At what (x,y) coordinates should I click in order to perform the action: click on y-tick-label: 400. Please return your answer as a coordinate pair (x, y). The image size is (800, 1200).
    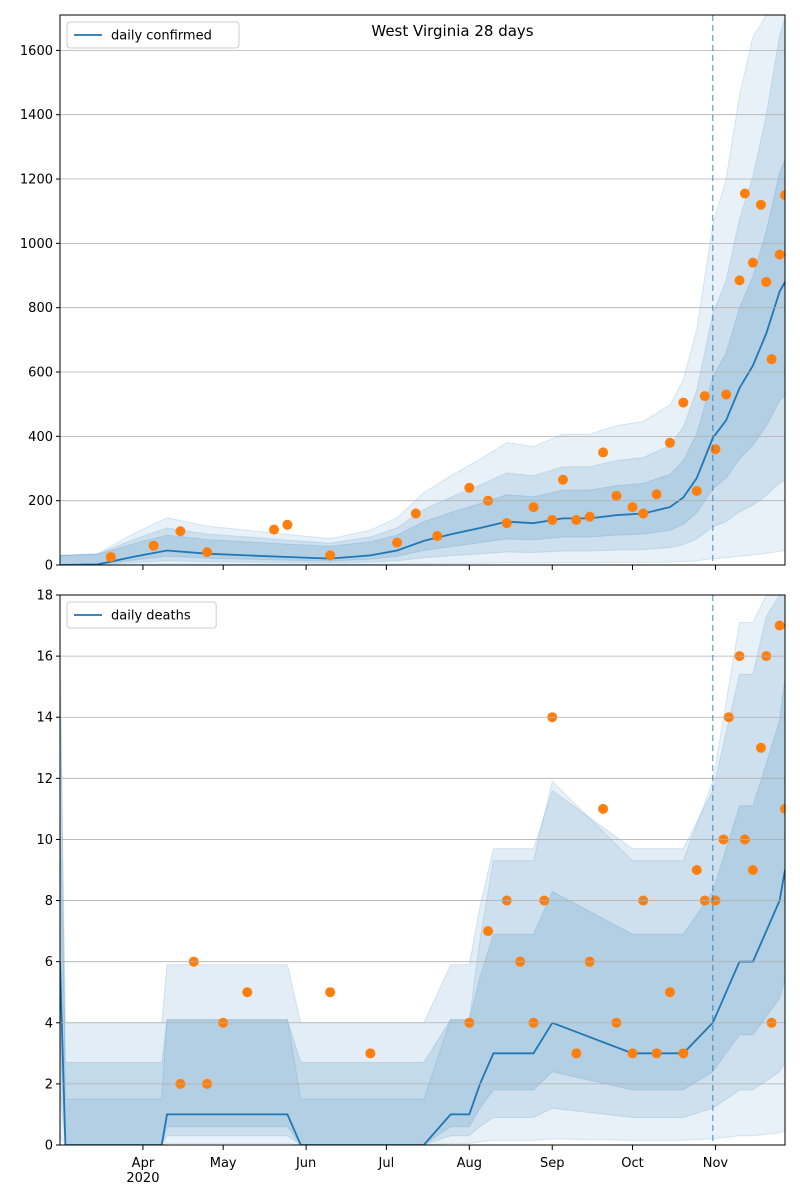
    Looking at the image, I should click on (40, 437).